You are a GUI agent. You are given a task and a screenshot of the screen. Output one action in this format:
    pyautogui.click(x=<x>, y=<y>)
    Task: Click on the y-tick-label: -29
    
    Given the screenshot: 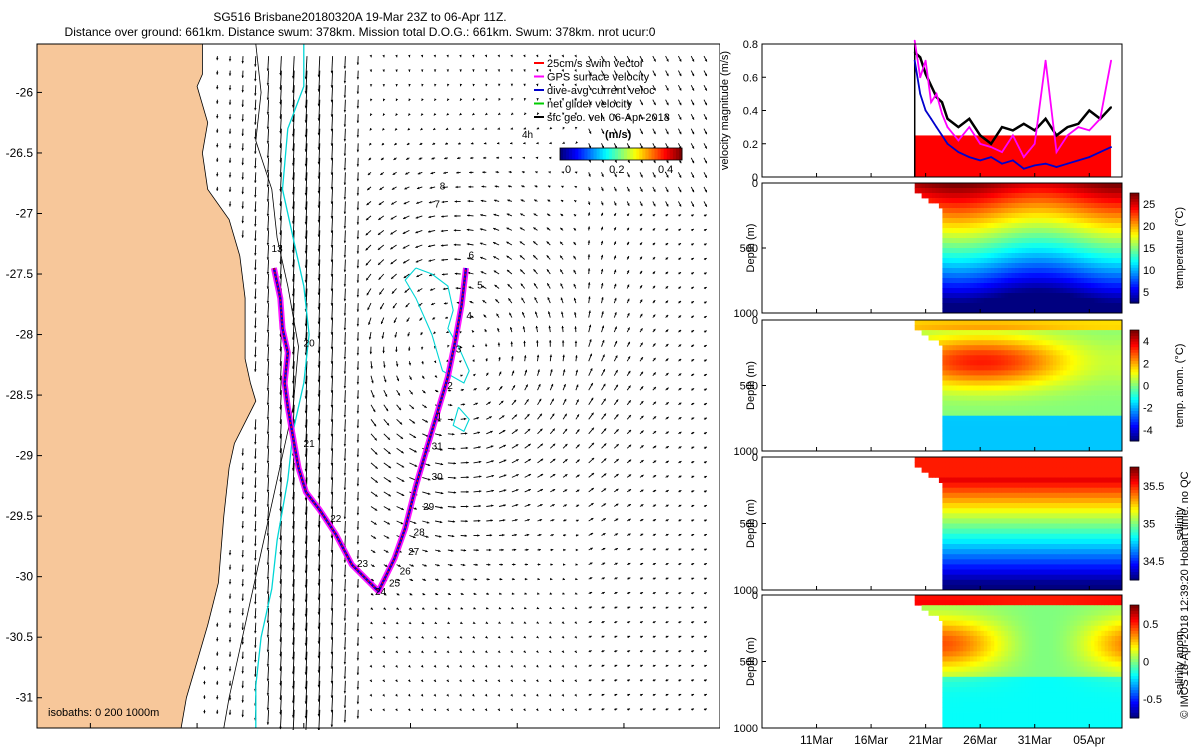 What is the action you would take?
    pyautogui.click(x=25, y=456)
    